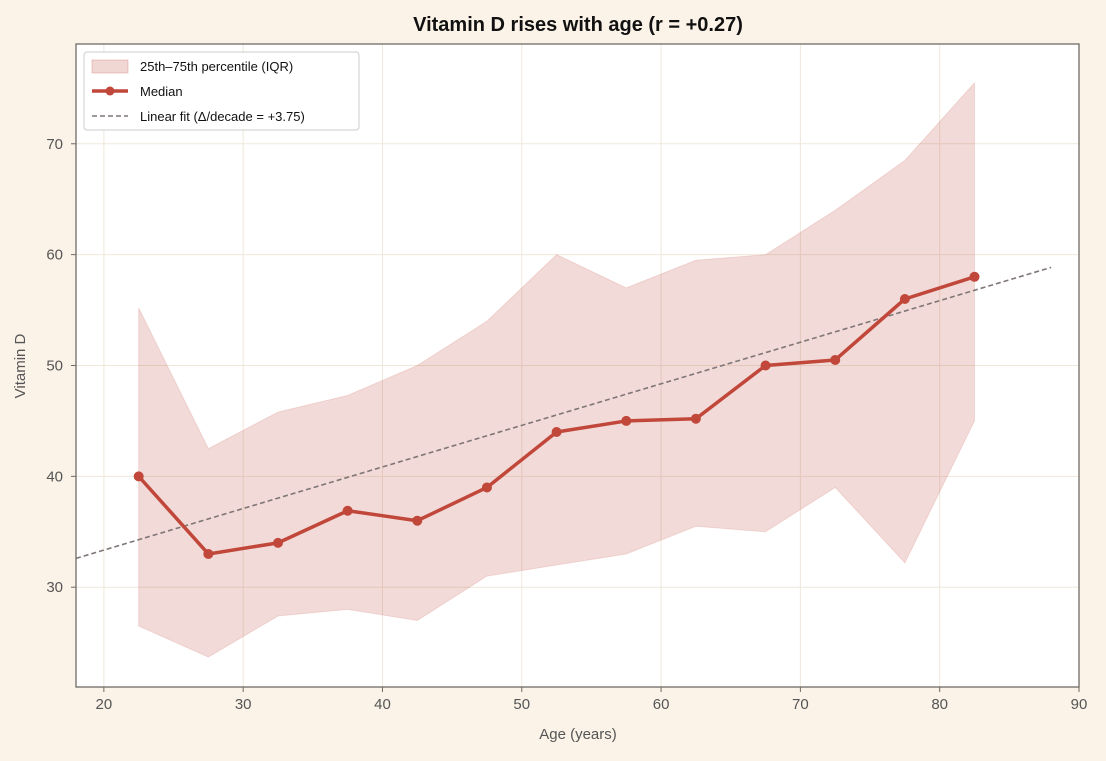 This screenshot has width=1106, height=761. What do you see at coordinates (243, 704) in the screenshot?
I see `x-tick-label: 30` at bounding box center [243, 704].